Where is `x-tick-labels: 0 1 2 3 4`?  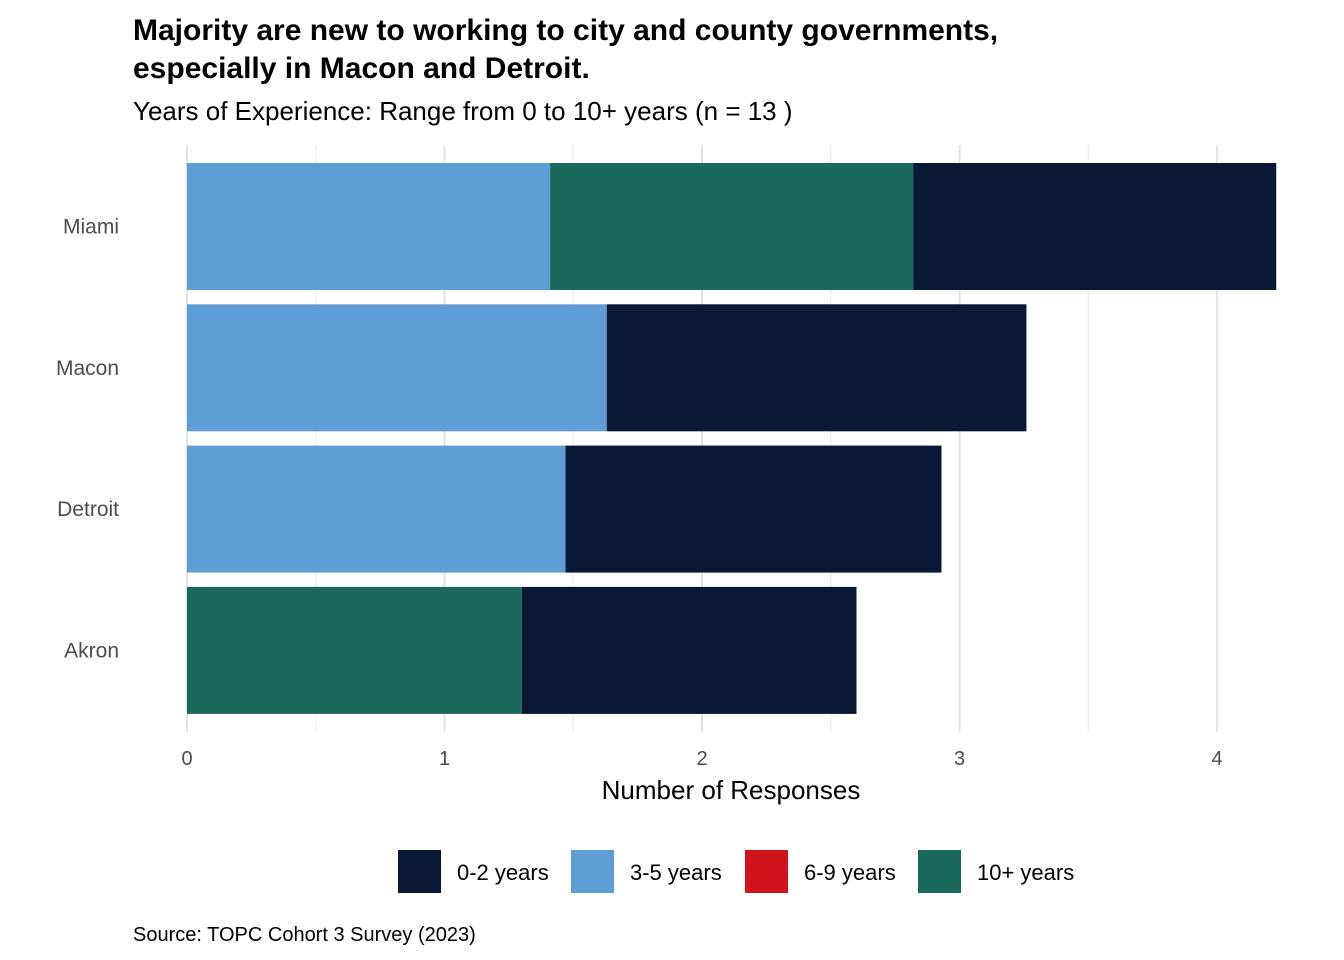
x-tick-labels: 0 1 2 3 4 is located at coordinates (701, 759).